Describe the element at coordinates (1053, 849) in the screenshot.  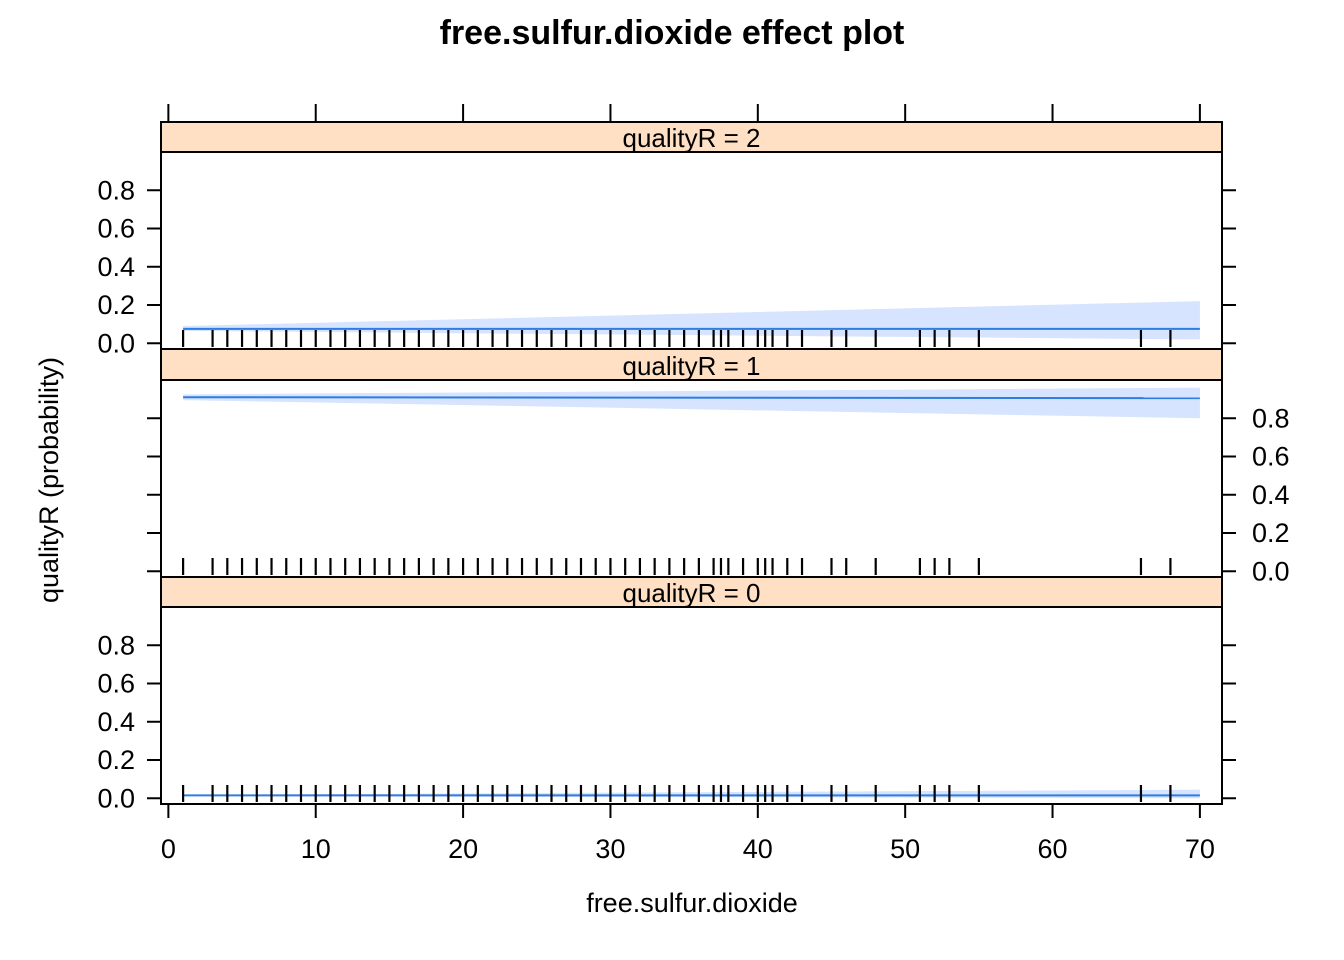
I see `x-tick-label: 60` at that location.